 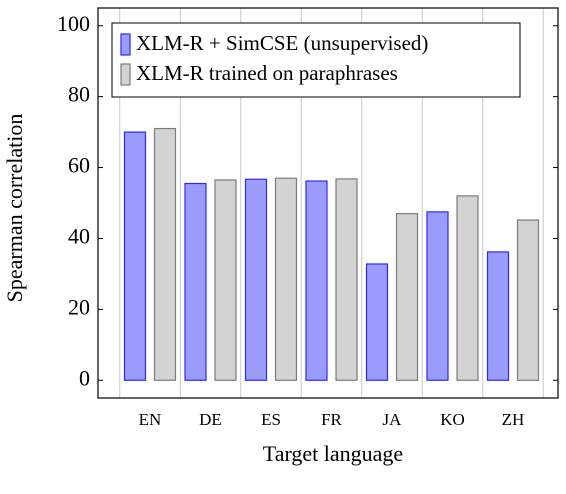 I want to click on y-axis-label: Spearman correlation, so click(x=14, y=208).